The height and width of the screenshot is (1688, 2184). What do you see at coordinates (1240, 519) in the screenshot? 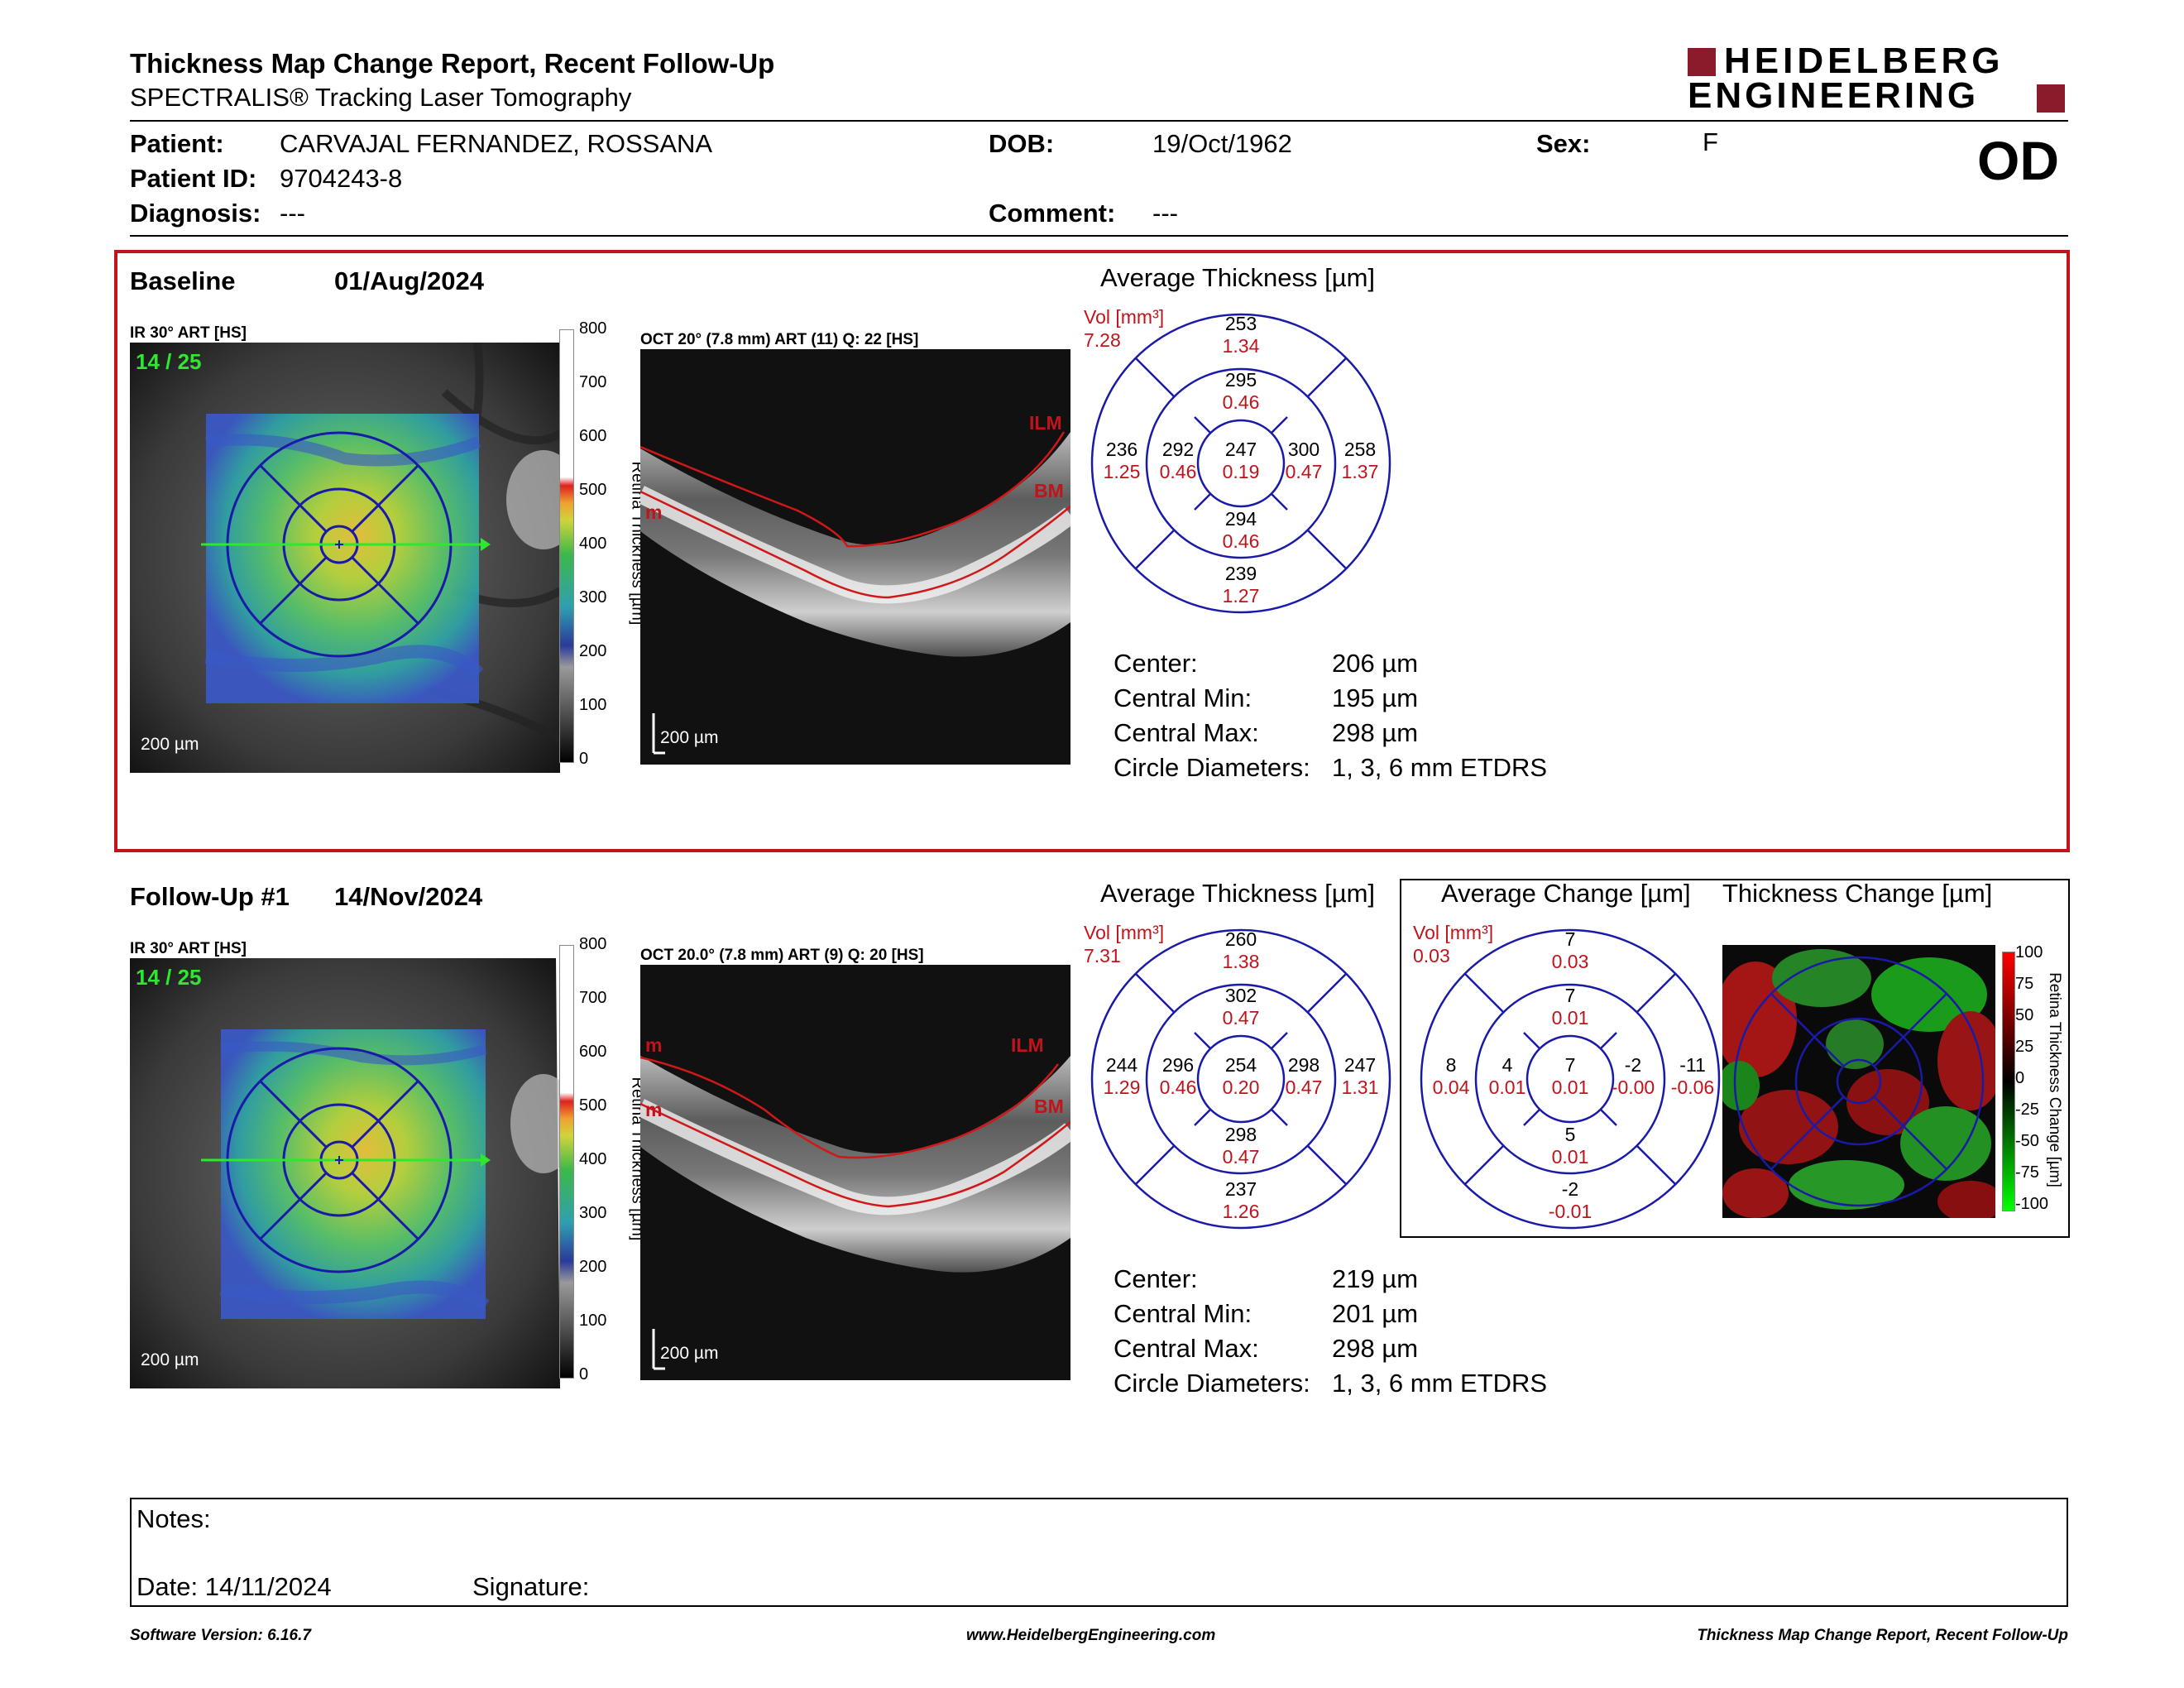
I see `thickness-value: 294` at bounding box center [1240, 519].